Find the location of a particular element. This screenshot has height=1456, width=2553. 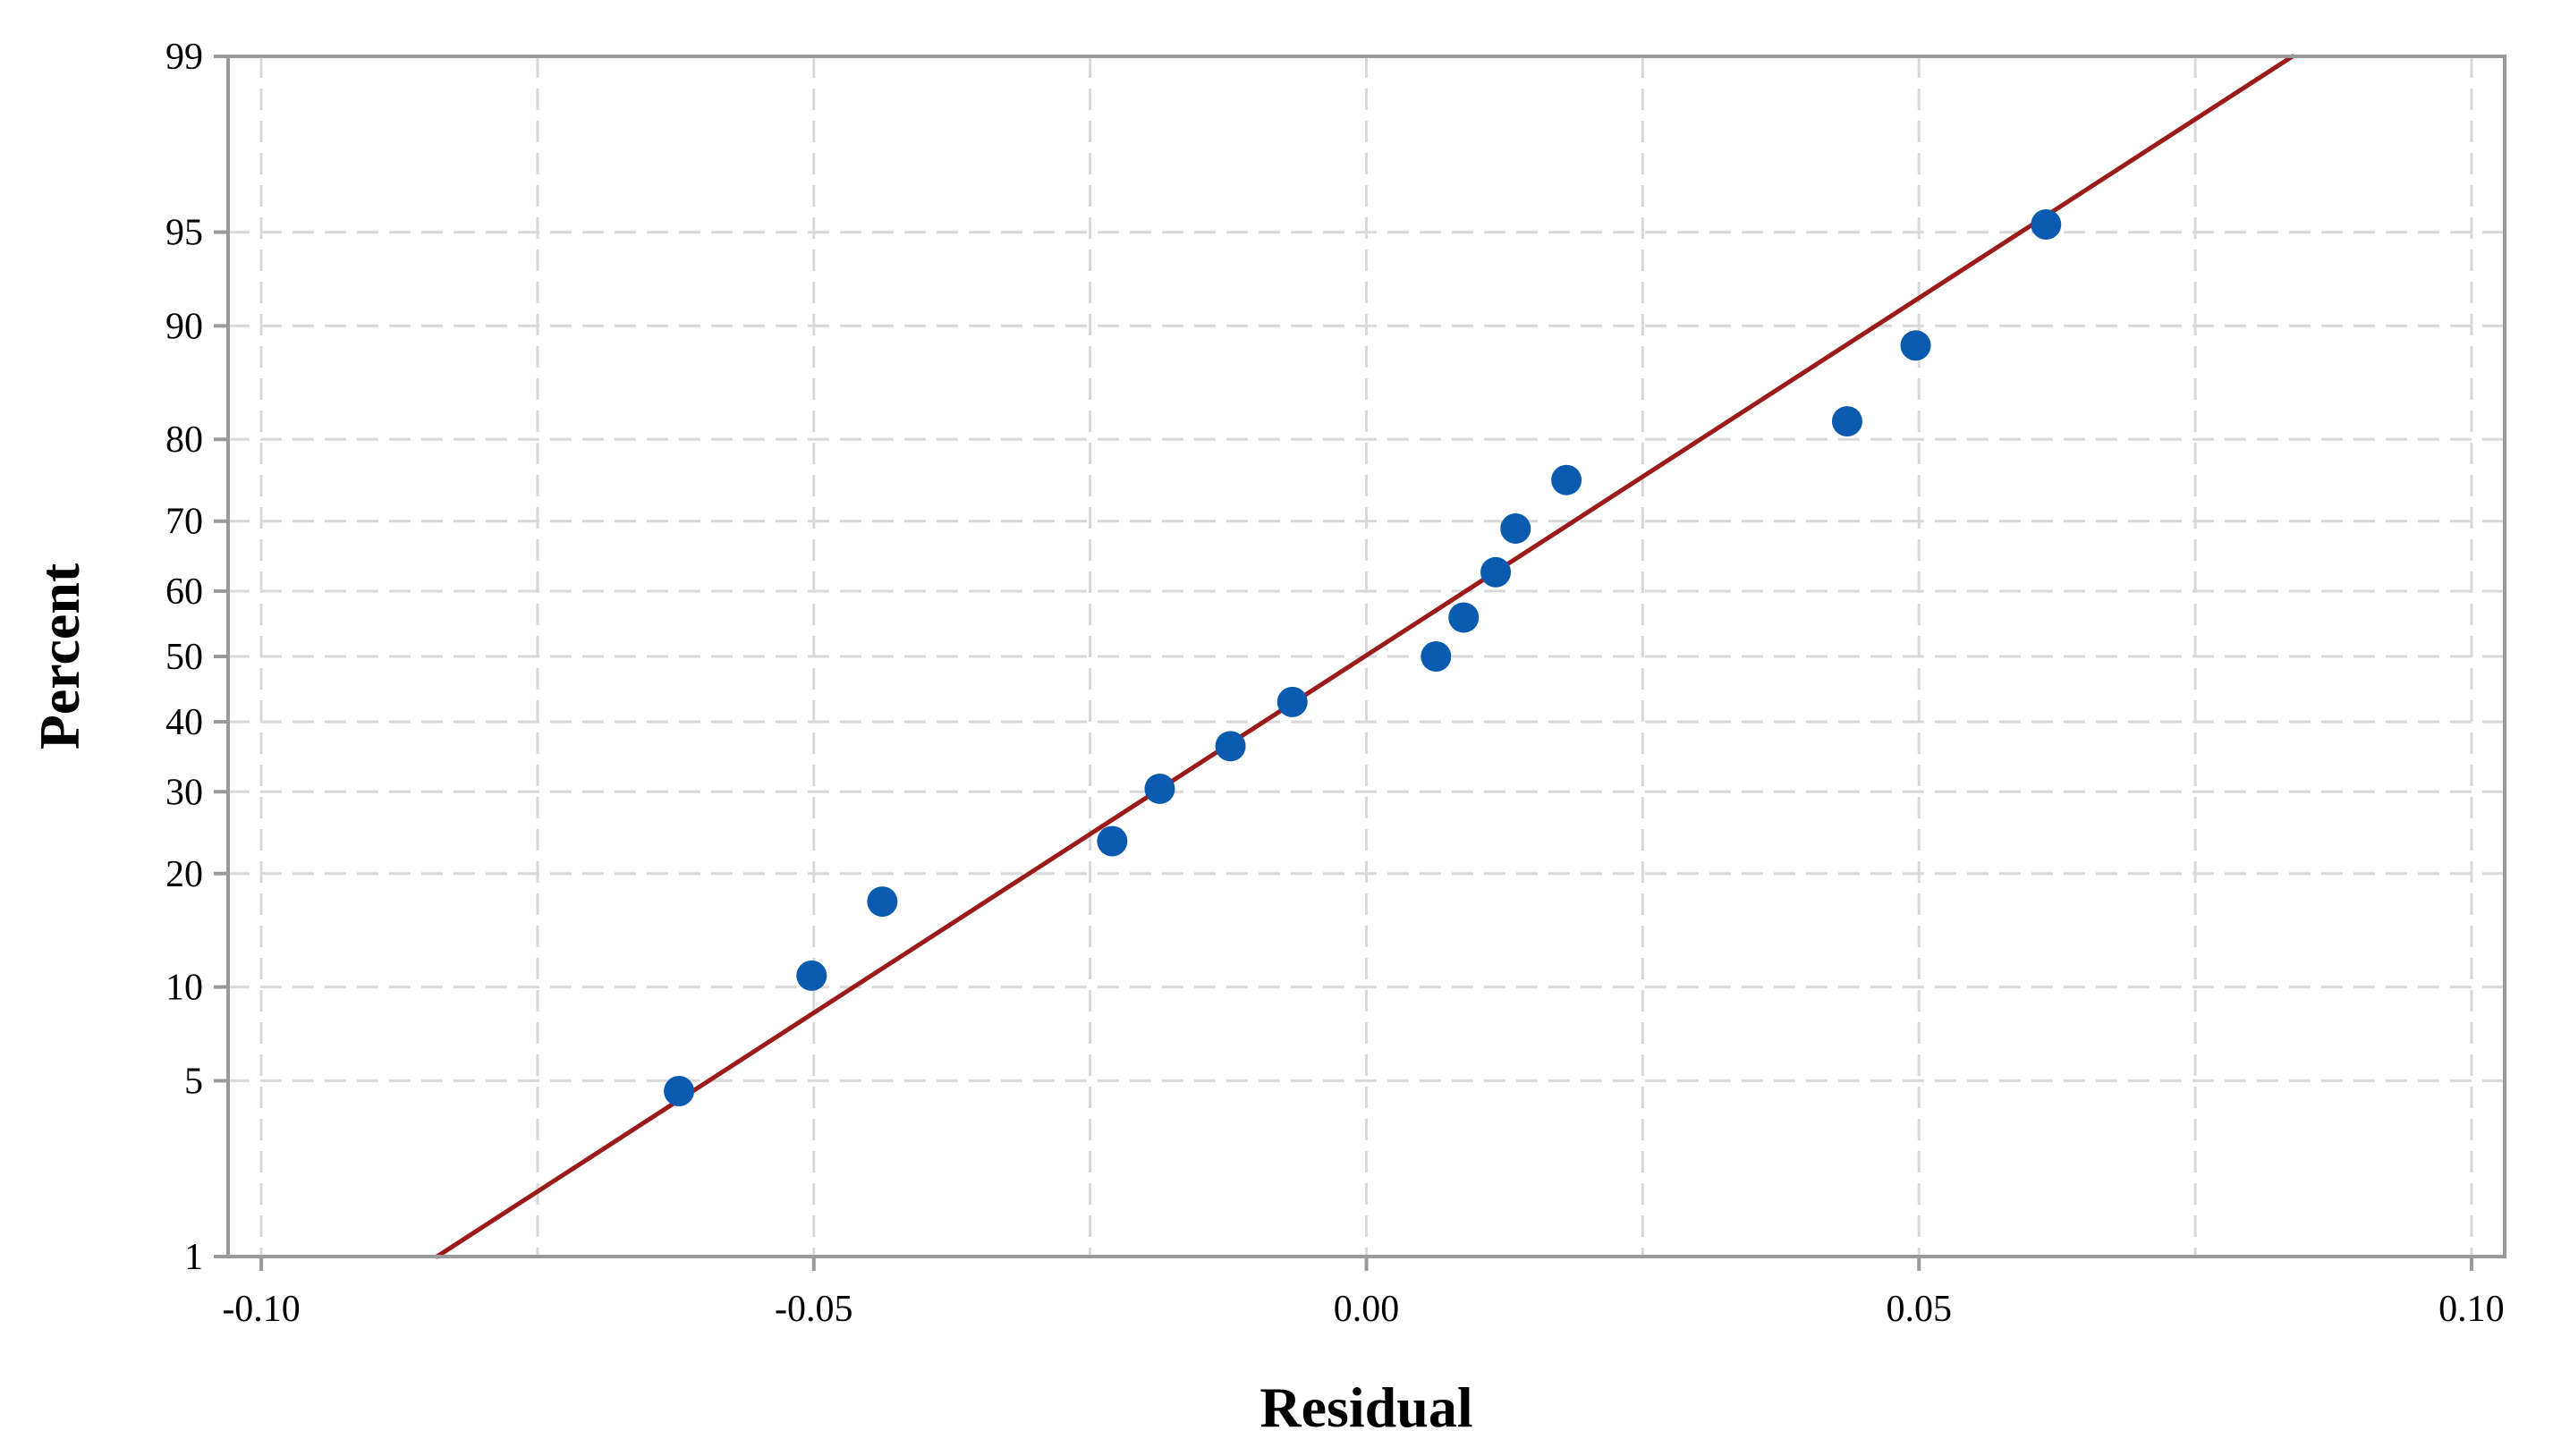

x-tick-label: 0.05 is located at coordinates (1919, 1309).